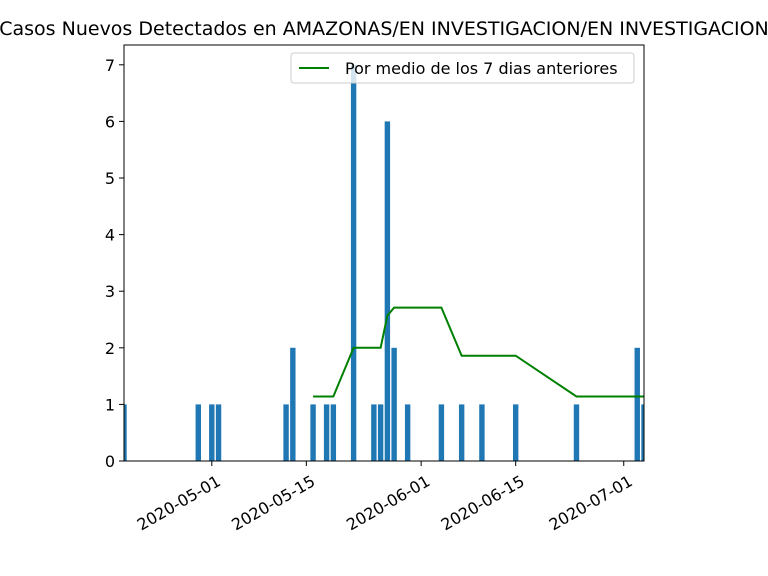  I want to click on average-line, so click(478, 352).